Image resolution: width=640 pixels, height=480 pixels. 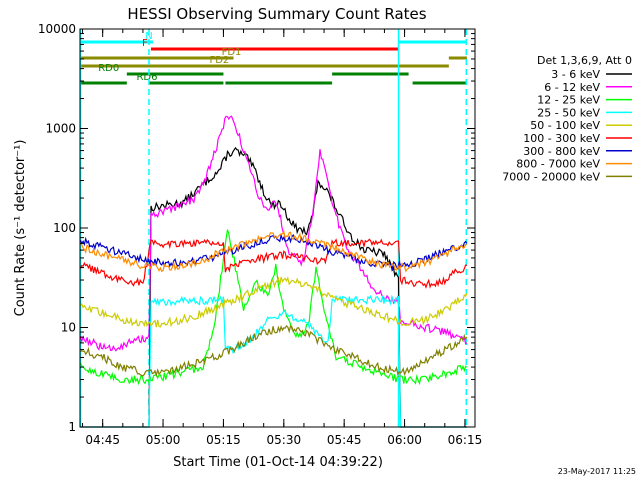 What do you see at coordinates (568, 100) in the screenshot?
I see `legend-entry-label: 12 - 25 keV` at bounding box center [568, 100].